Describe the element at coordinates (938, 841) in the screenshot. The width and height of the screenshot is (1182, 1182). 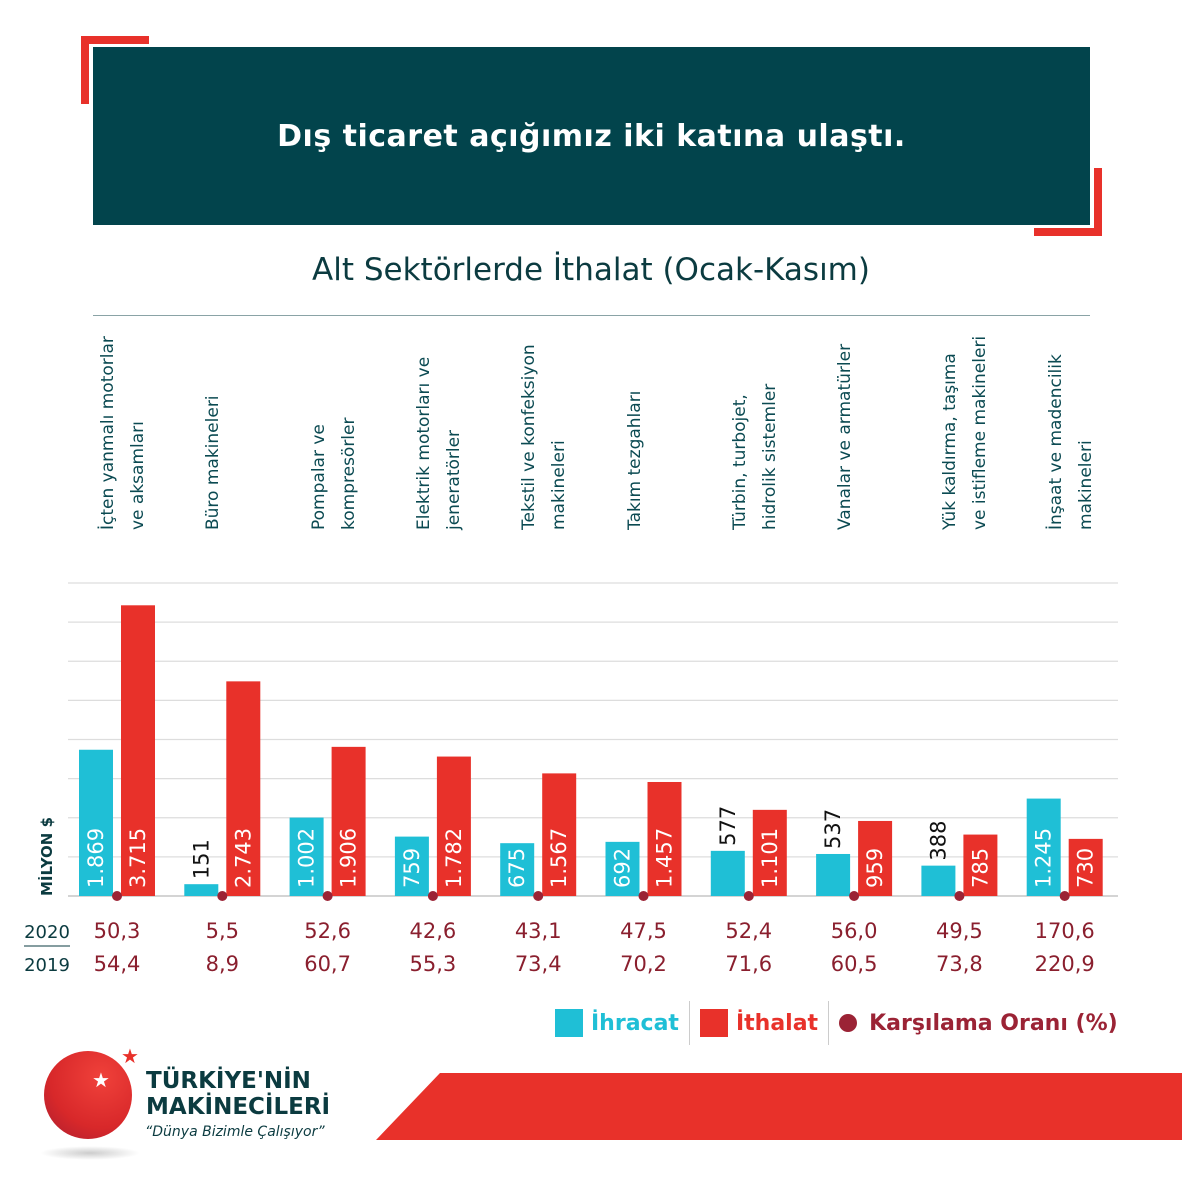
I see `bar-value-label: 388` at that location.